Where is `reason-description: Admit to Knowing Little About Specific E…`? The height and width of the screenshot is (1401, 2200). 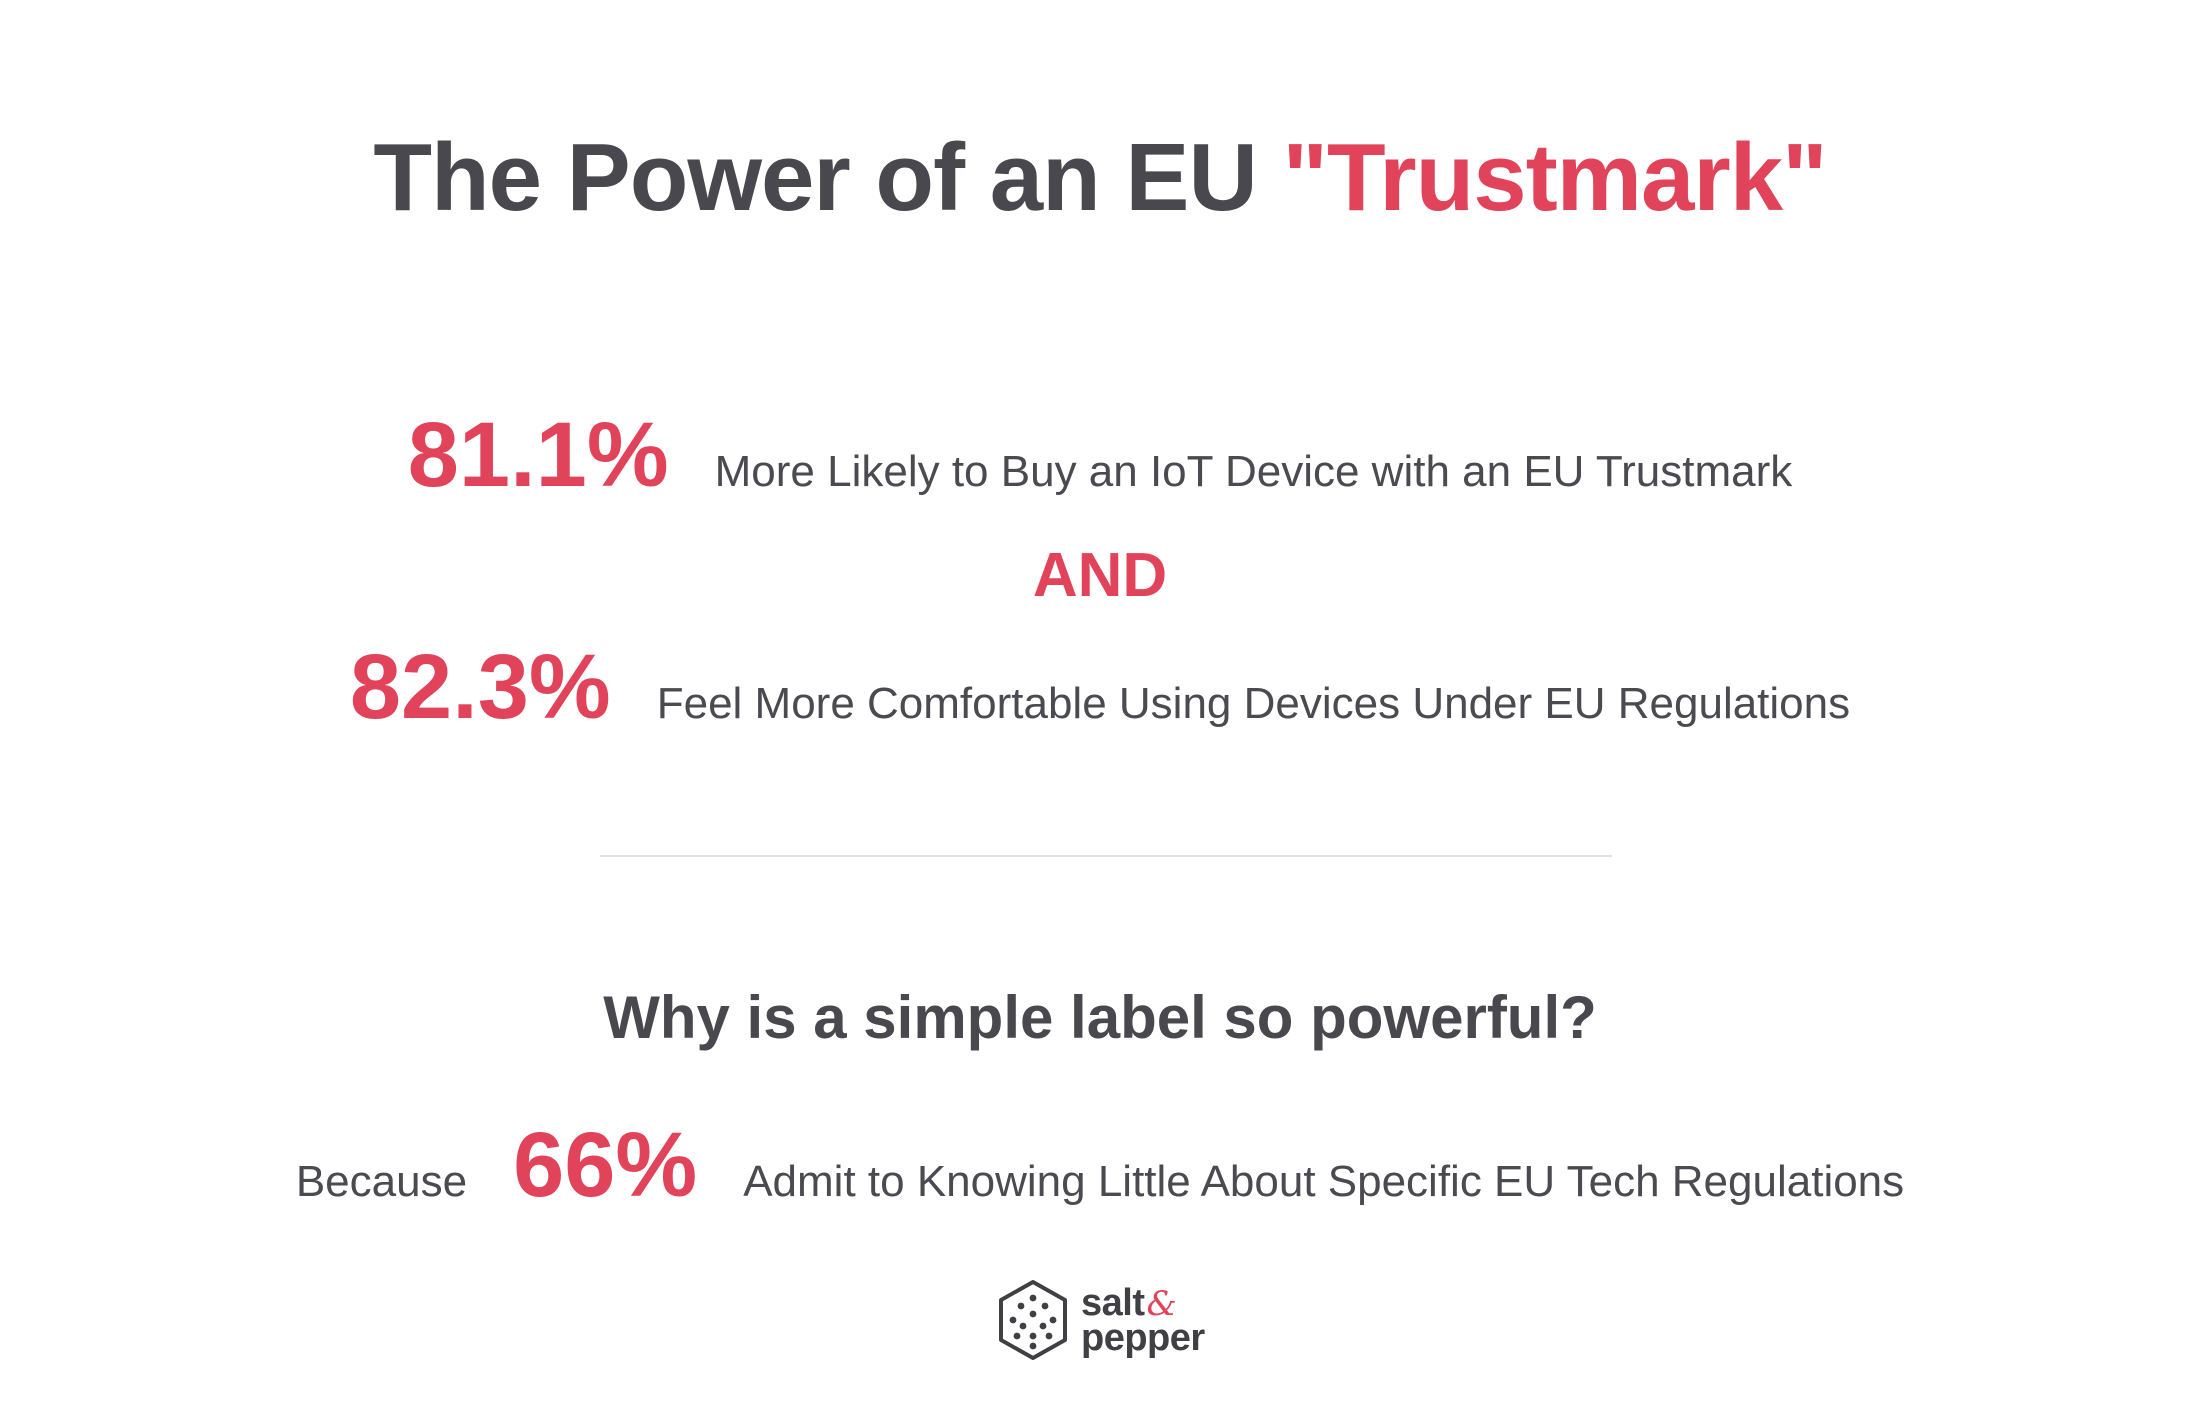 reason-description: Admit to Knowing Little About Specific E… is located at coordinates (1324, 1181).